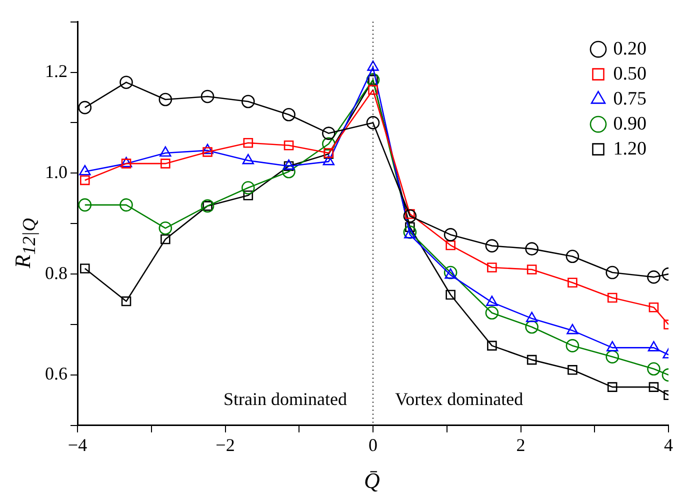 This screenshot has width=684, height=502. What do you see at coordinates (459, 399) in the screenshot?
I see `annotation: Vortex dominated` at bounding box center [459, 399].